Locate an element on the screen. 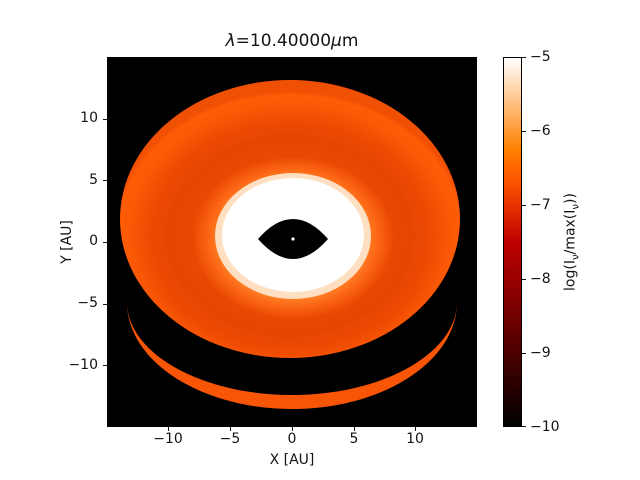 This screenshot has height=480, width=640. x-tick-label: −5 is located at coordinates (230, 439).